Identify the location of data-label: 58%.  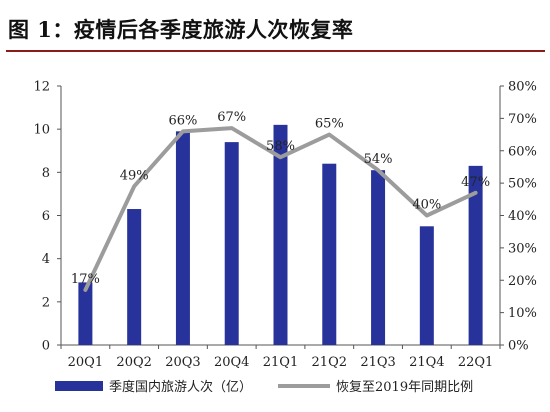
(280, 146).